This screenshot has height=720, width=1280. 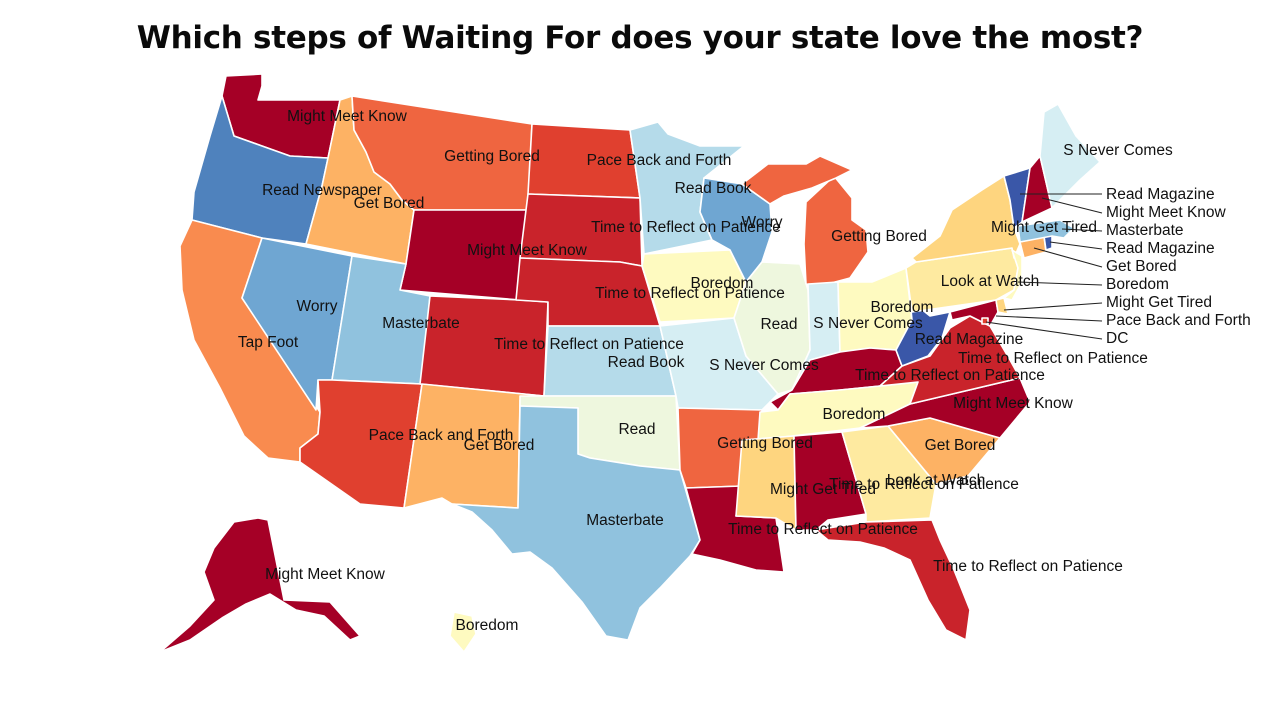 What do you see at coordinates (646, 362) in the screenshot?
I see `state-label-KS: Read Book` at bounding box center [646, 362].